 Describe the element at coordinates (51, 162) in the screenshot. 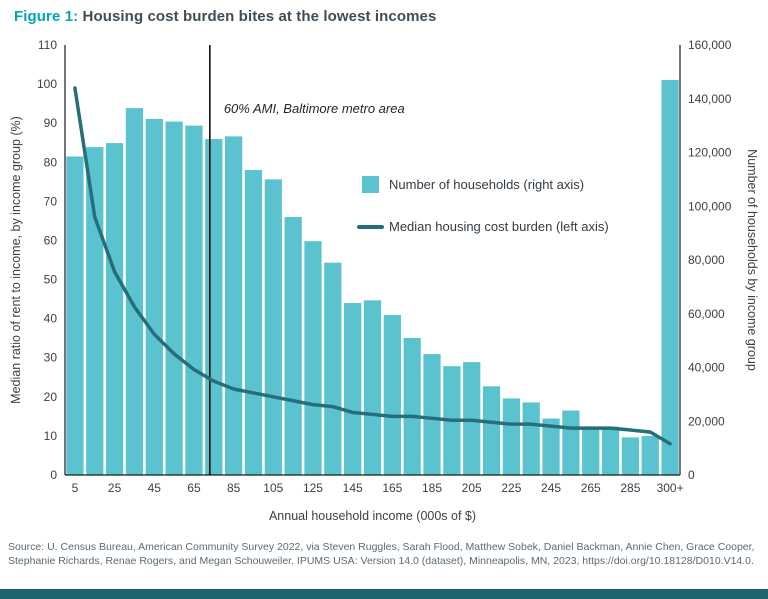

I see `left-axis-tick-label: 80` at that location.